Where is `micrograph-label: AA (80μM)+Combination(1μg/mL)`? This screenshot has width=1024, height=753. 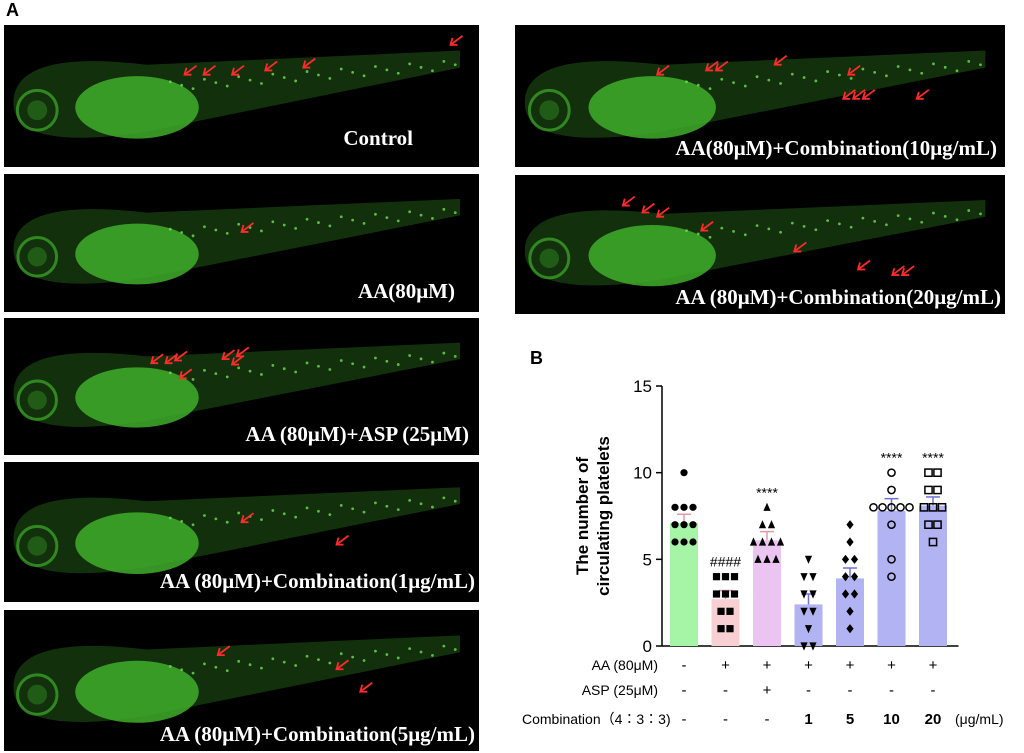
micrograph-label: AA (80μM)+Combination(1μg/mL) is located at coordinates (317, 581).